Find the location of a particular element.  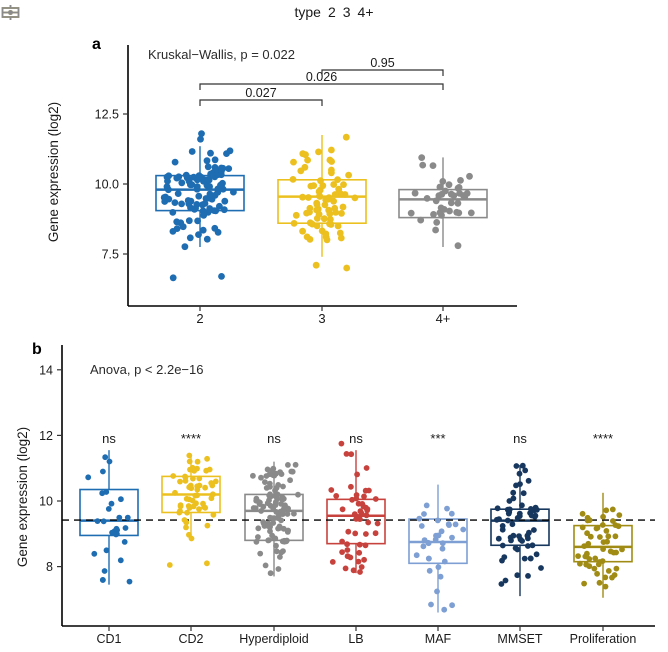

comparison-p-value: 0.95 is located at coordinates (382, 63).